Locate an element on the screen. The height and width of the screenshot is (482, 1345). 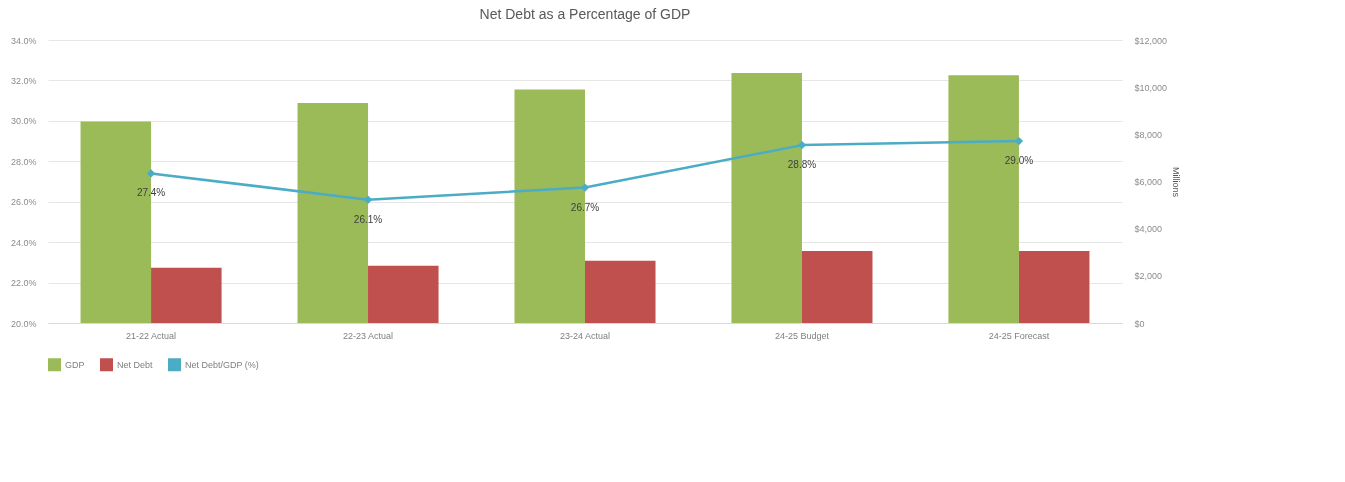
y2-tick-label: $4,000 is located at coordinates (1148, 229).